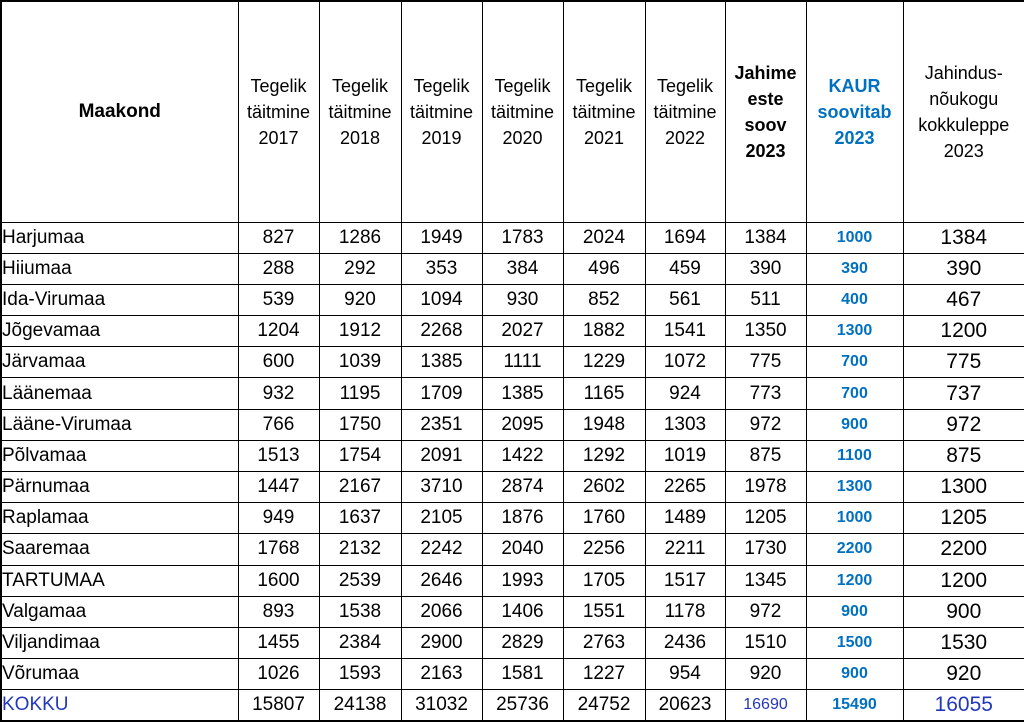 The height and width of the screenshot is (722, 1024). What do you see at coordinates (604, 268) in the screenshot?
I see `value-cell: 496` at bounding box center [604, 268].